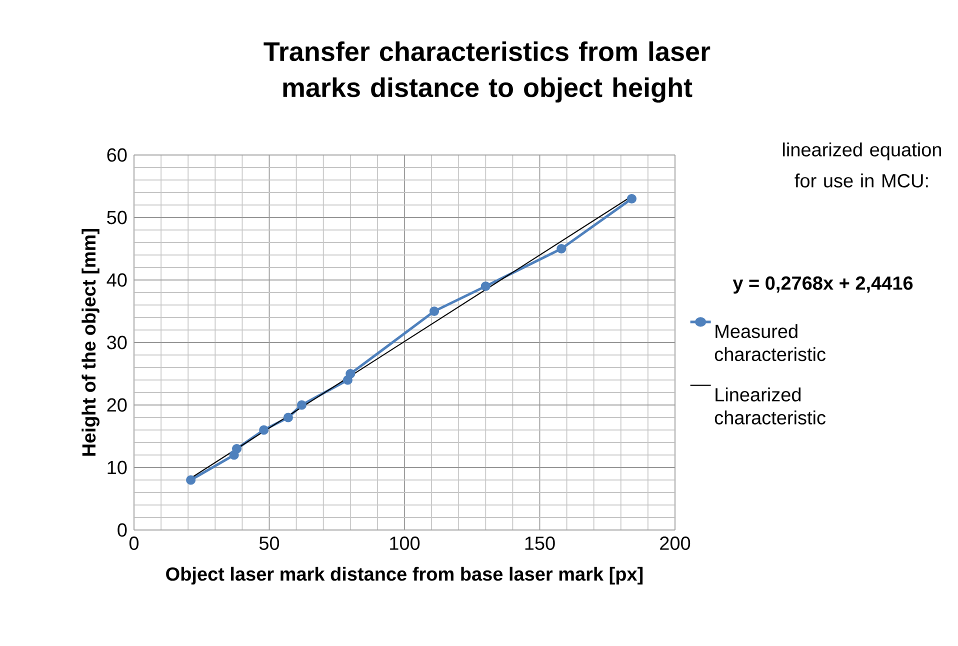  I want to click on x-tick-label: 50, so click(269, 543).